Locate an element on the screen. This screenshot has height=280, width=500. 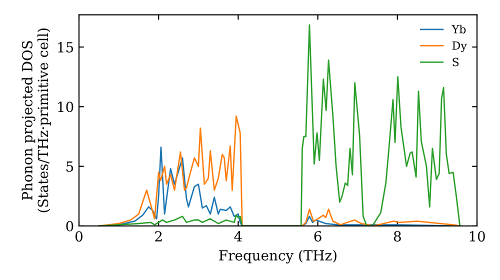
y-axis-title: Phonon projected DOS (States/THz·primitive cell) is located at coordinates (36, 120).